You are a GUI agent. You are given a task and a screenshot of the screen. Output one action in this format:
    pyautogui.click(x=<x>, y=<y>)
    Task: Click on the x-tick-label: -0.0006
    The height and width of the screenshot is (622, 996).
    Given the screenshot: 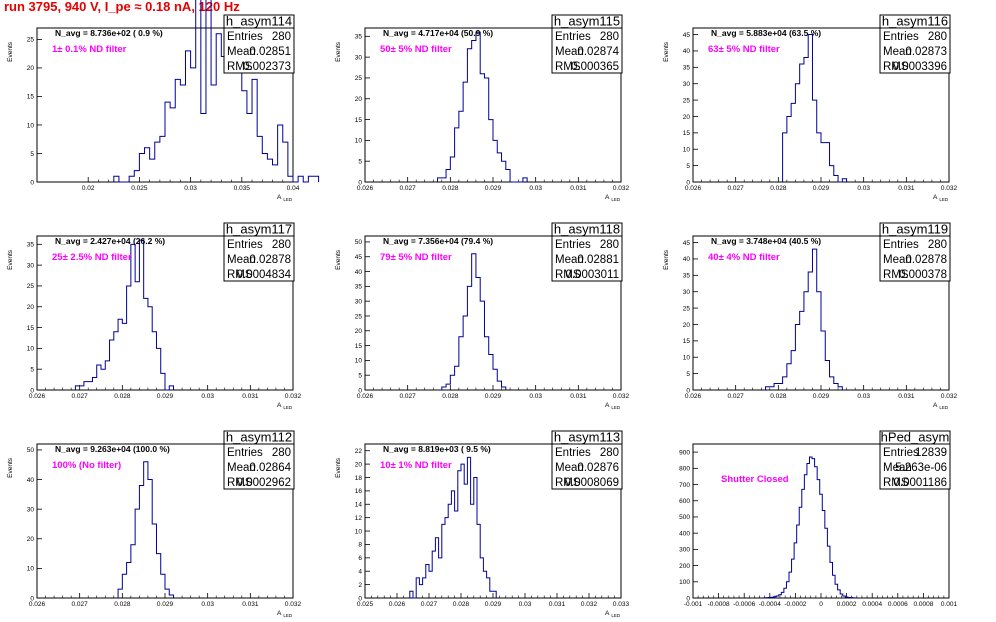 What is the action you would take?
    pyautogui.click(x=744, y=604)
    